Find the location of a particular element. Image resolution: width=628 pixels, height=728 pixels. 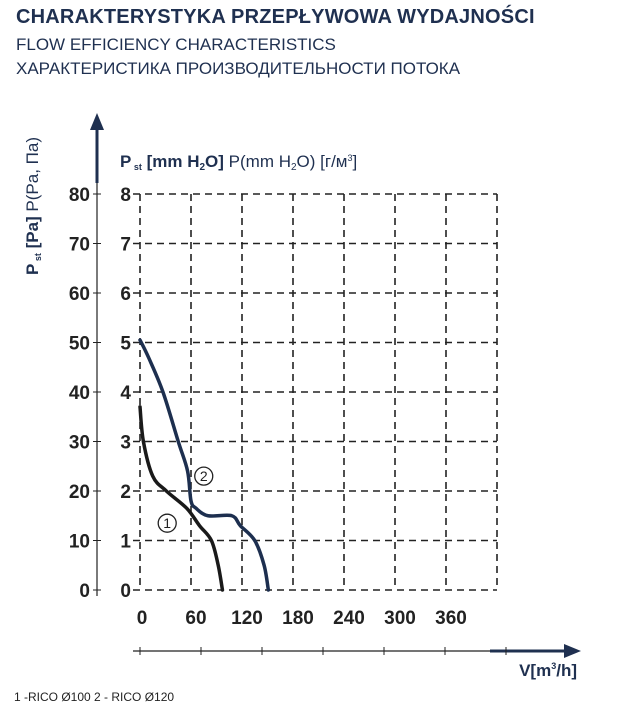

y-tick-label: 70 is located at coordinates (79, 245).